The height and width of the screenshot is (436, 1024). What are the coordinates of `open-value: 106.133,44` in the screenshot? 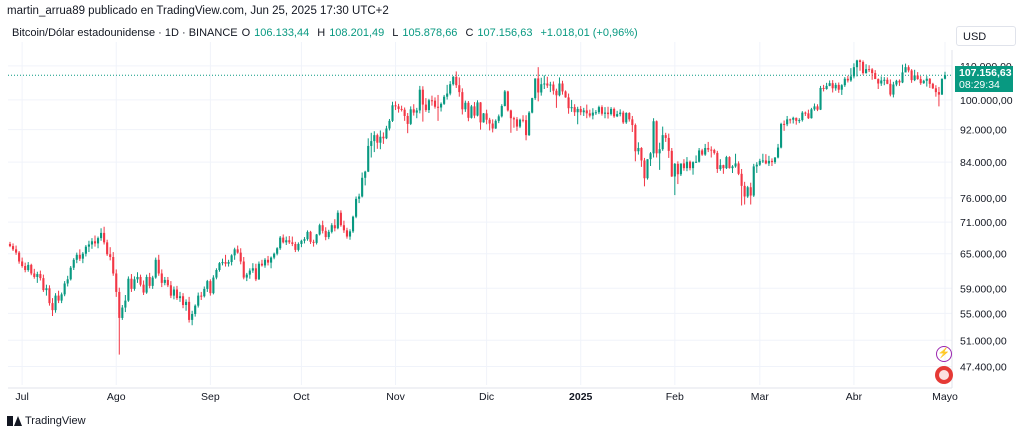 It's located at (282, 33).